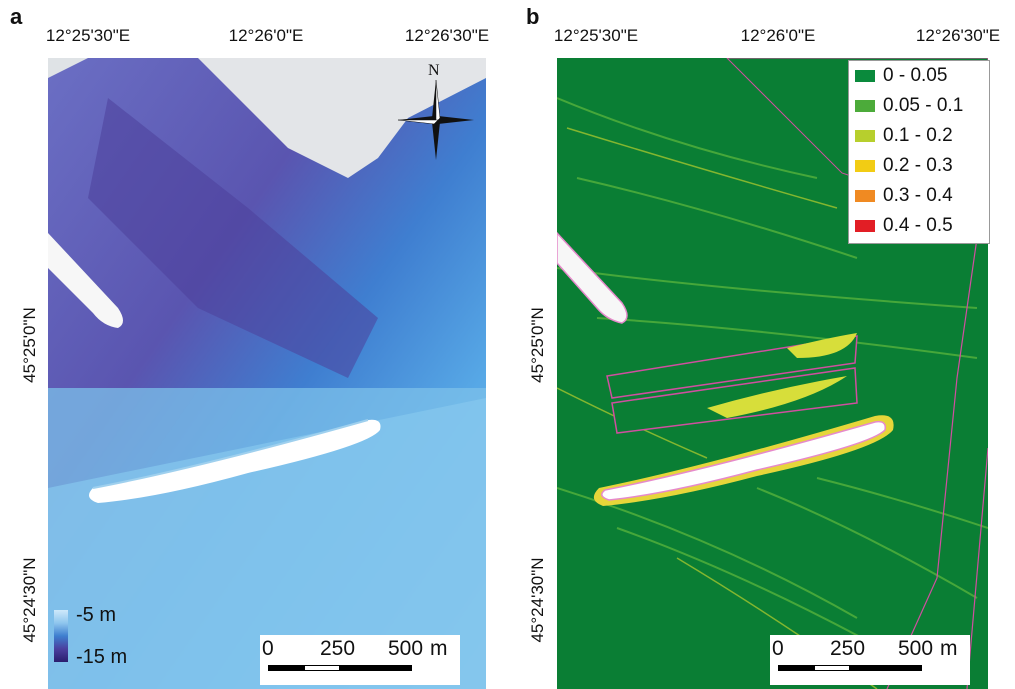 Image resolution: width=1015 pixels, height=689 pixels. Describe the element at coordinates (322, 668) in the screenshot. I see `scale-a-seg2` at that location.